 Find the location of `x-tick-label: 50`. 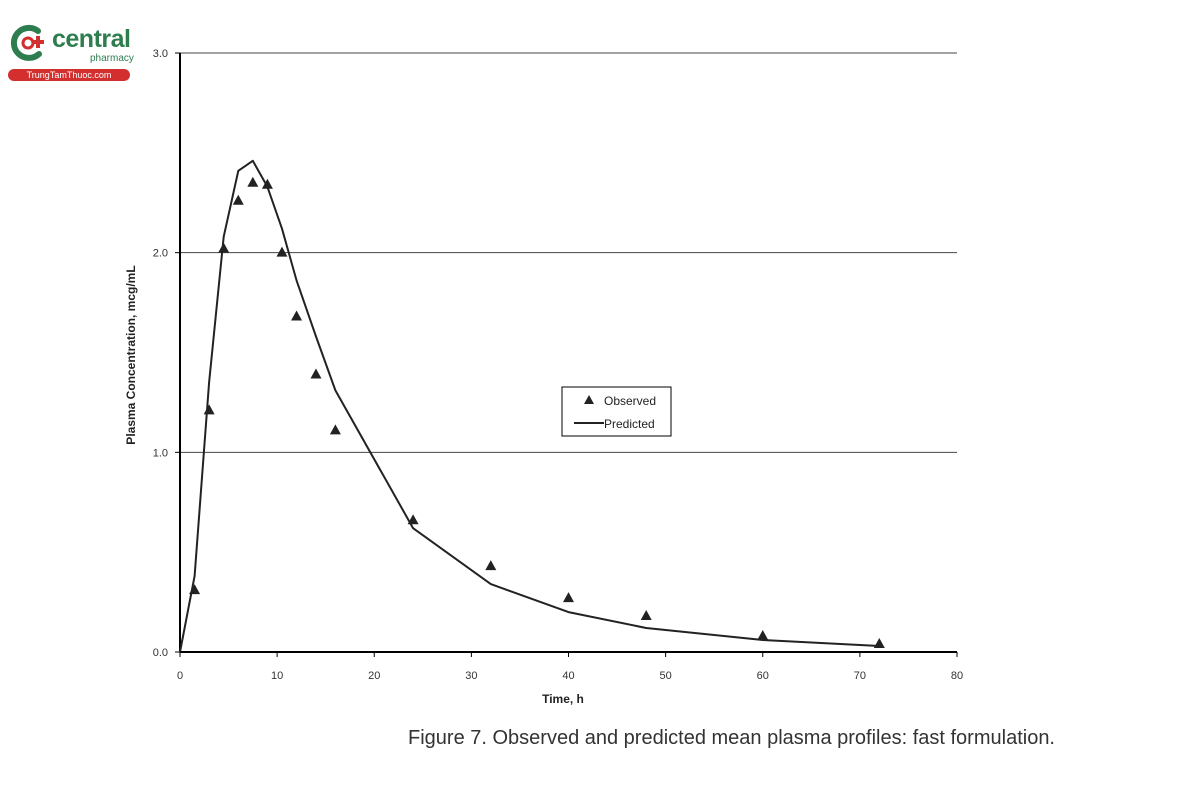

x-tick-label: 50 is located at coordinates (666, 676).